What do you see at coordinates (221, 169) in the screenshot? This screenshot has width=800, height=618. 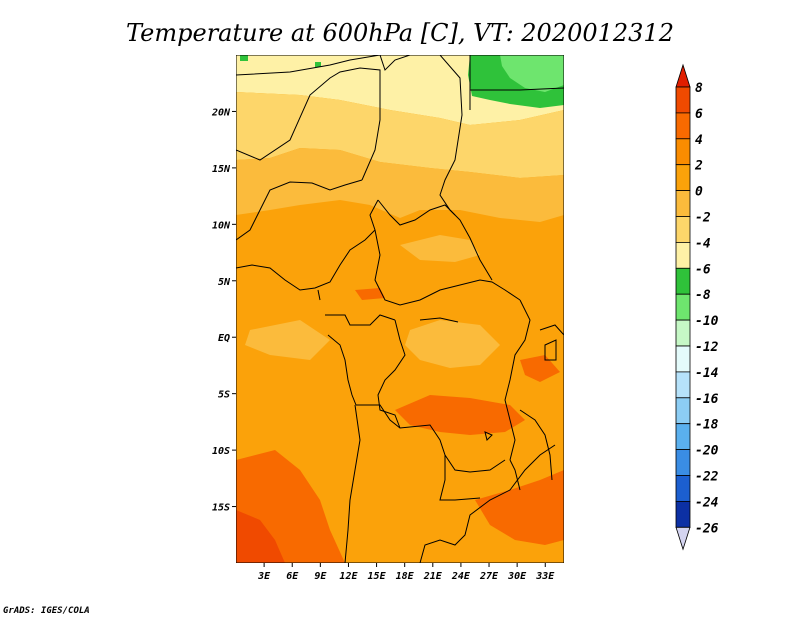 I see `y-tick-label: 15N` at bounding box center [221, 169].